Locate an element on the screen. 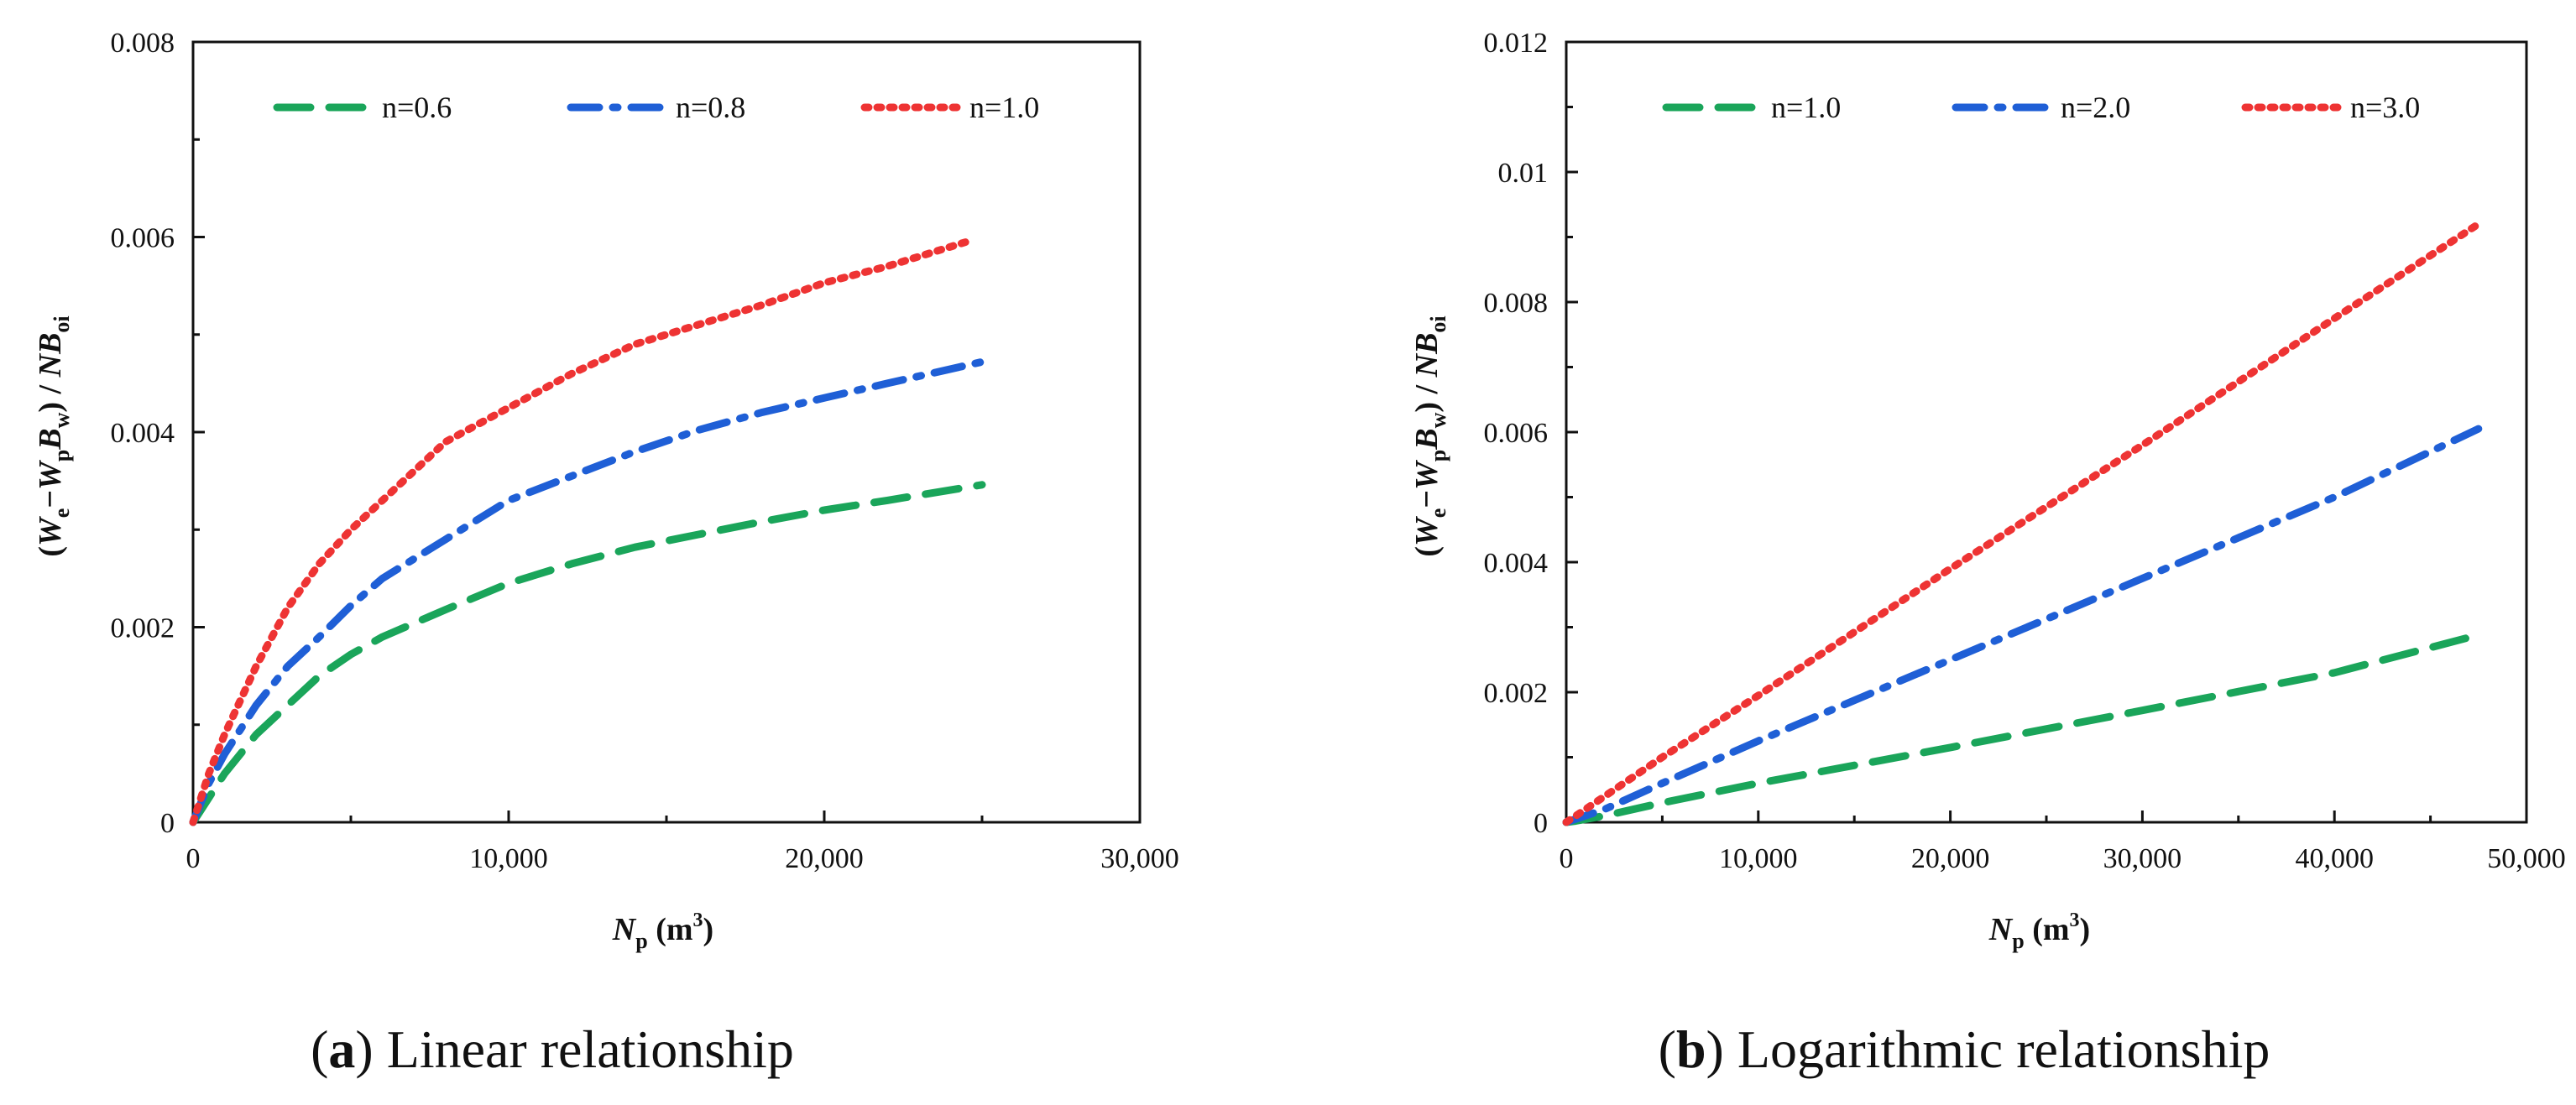 The width and height of the screenshot is (2576, 1105). legend-label: n=2.0 is located at coordinates (2095, 107).